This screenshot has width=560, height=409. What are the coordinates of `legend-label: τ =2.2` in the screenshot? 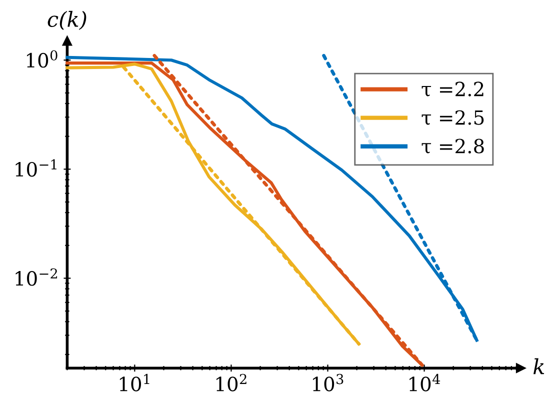 It's located at (453, 89).